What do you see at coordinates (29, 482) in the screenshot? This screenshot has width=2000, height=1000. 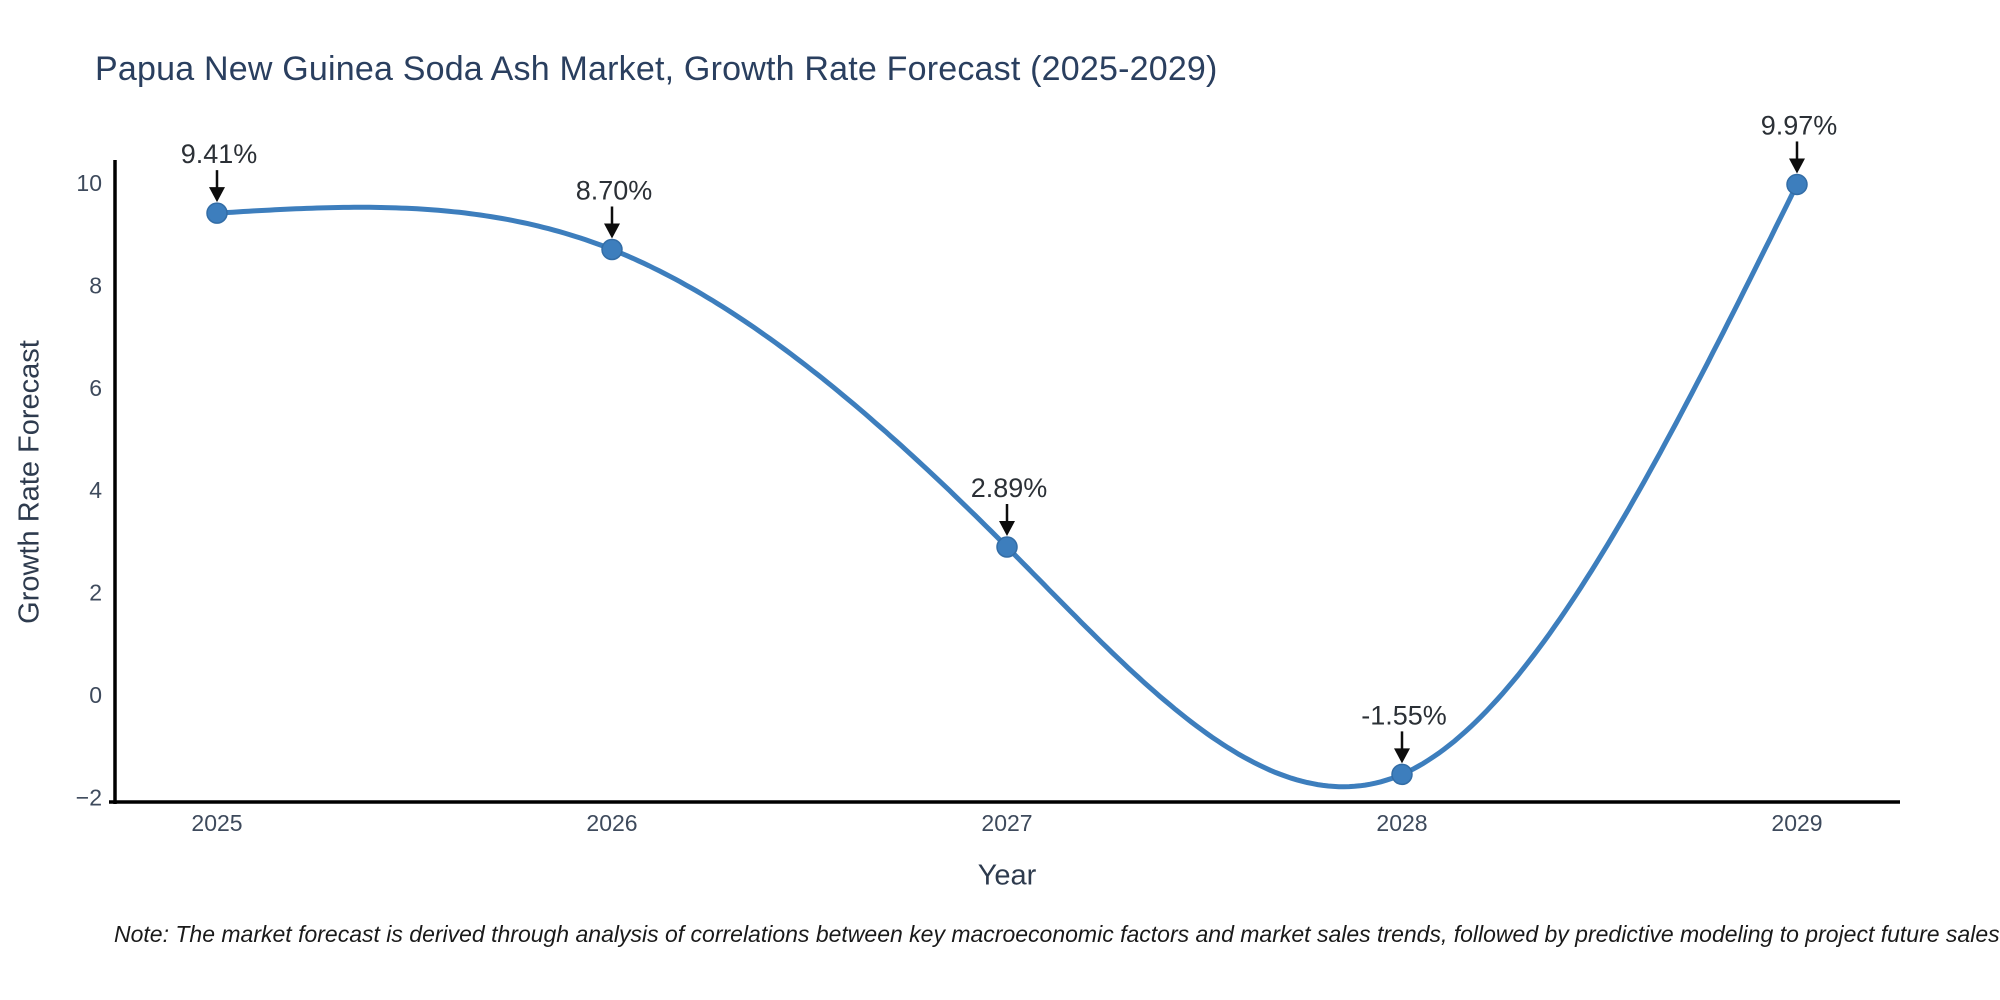 I see `y-axis-title: Growth Rate Forecast` at bounding box center [29, 482].